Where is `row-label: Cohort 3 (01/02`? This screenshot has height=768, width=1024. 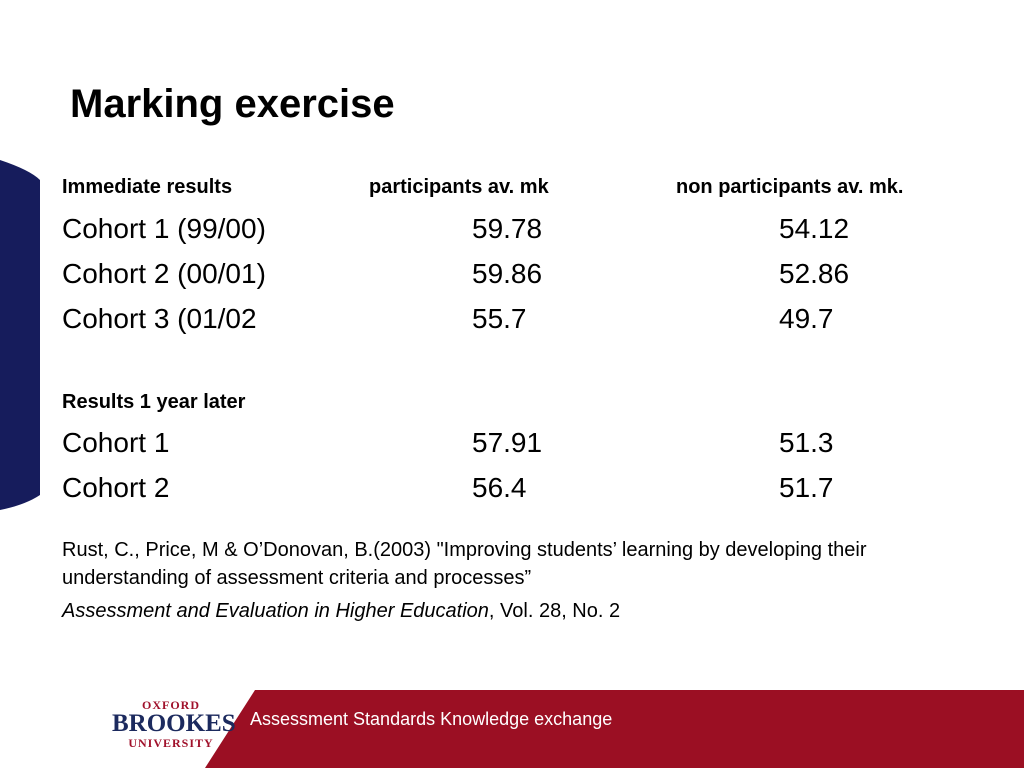 row-label: Cohort 3 (01/02 is located at coordinates (159, 318).